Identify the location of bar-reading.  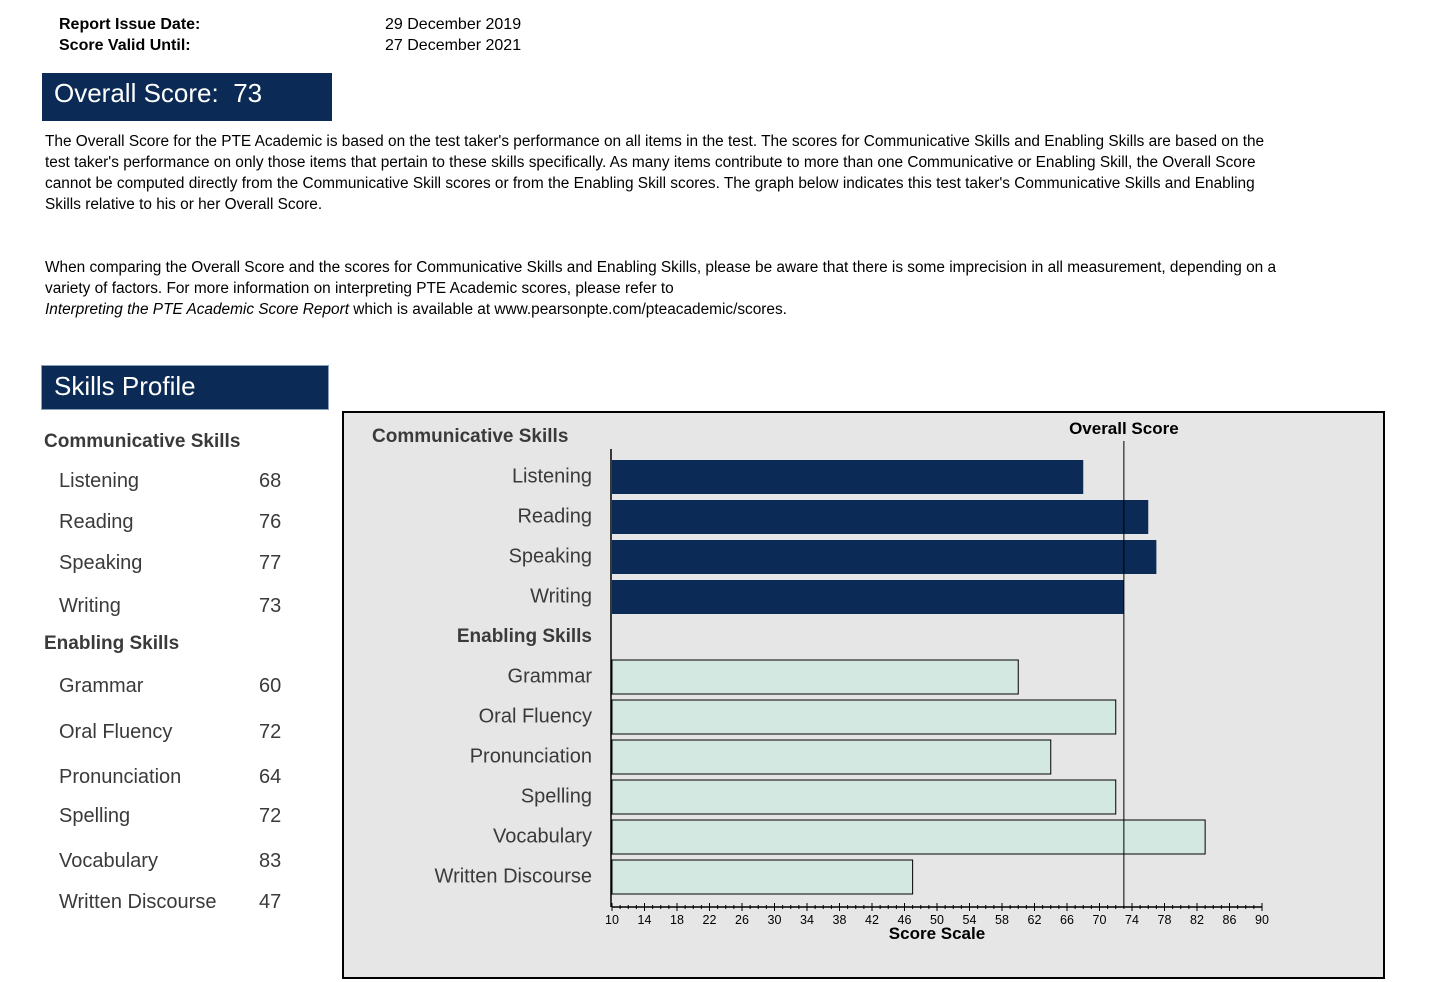
(880, 517).